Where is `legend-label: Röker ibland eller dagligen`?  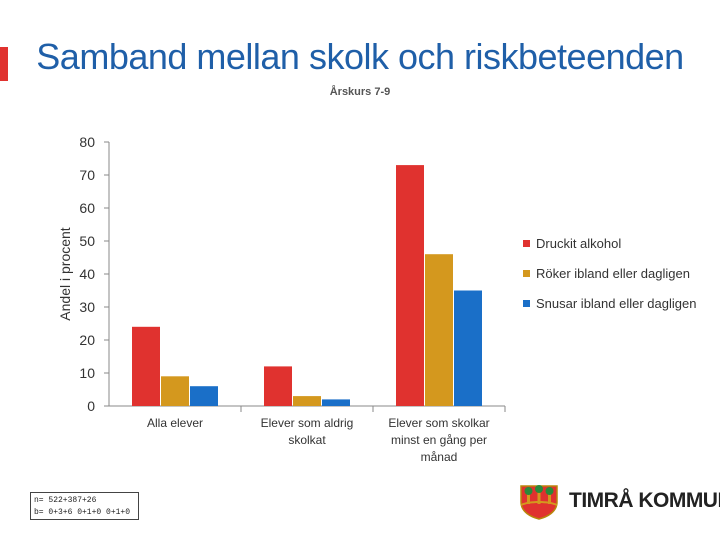
legend-label: Röker ibland eller dagligen is located at coordinates (613, 273).